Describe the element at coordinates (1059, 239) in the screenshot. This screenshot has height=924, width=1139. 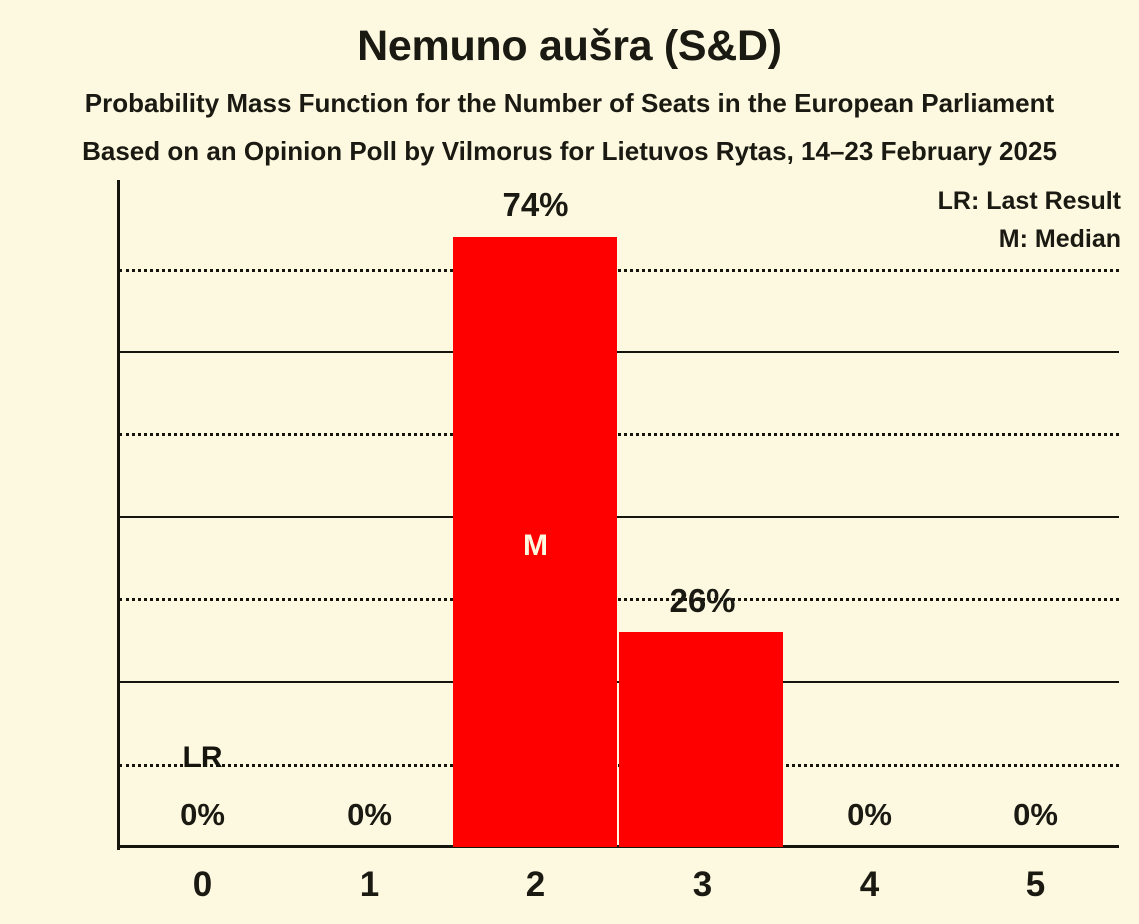
I see `legend-item-median: M: Median` at that location.